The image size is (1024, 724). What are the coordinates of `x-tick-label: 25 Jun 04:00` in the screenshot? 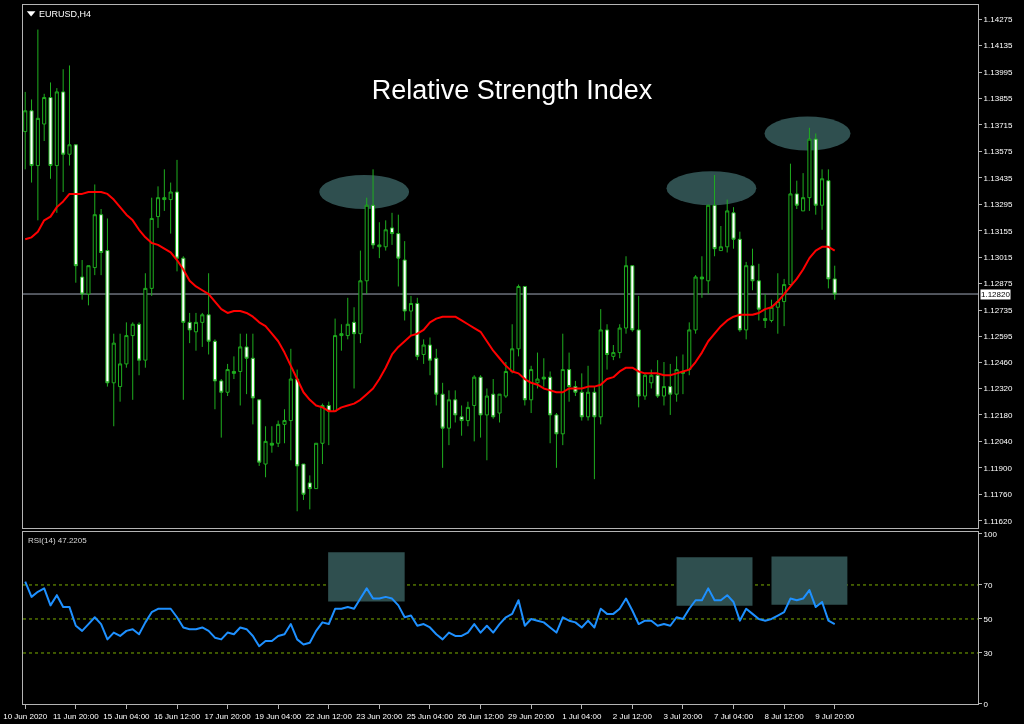 It's located at (430, 716).